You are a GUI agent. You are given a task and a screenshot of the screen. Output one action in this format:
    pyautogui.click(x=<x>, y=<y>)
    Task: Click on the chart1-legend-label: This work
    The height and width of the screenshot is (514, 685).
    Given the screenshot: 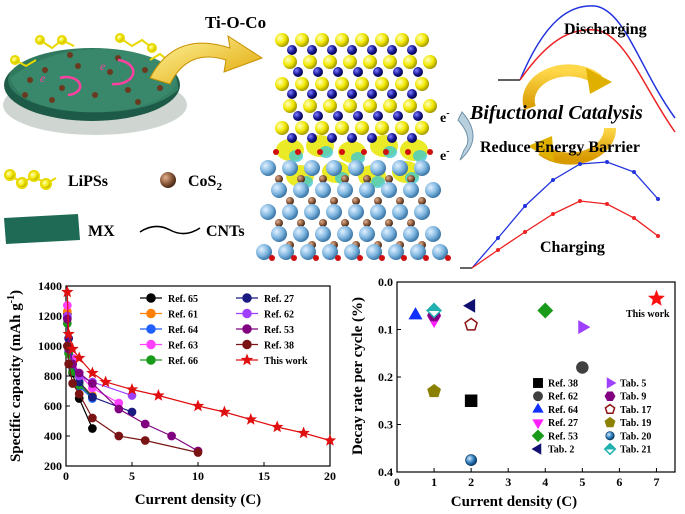 What is the action you would take?
    pyautogui.click(x=286, y=361)
    